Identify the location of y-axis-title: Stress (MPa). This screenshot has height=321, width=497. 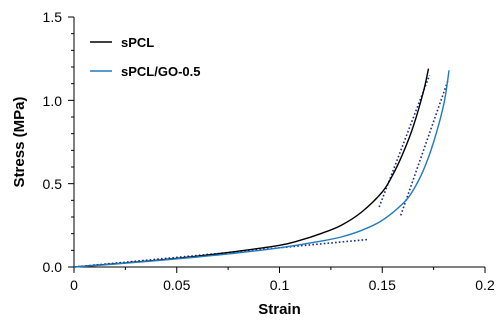
(19, 142).